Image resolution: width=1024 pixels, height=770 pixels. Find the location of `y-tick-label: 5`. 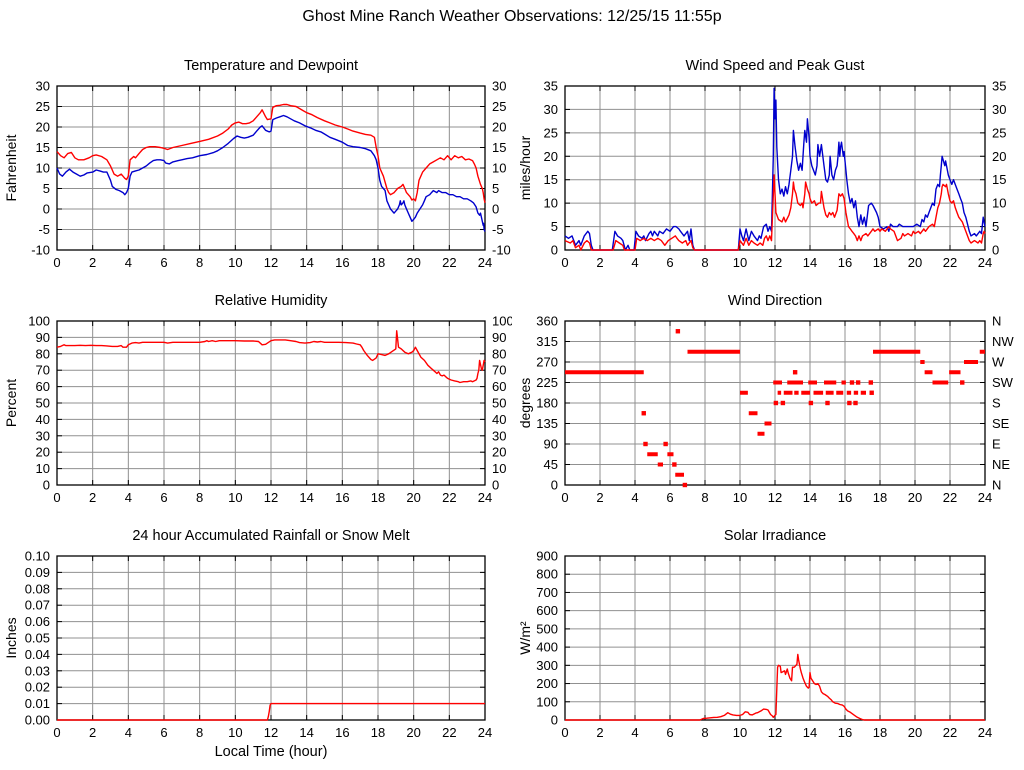

y-tick-label: 5 is located at coordinates (46, 188).